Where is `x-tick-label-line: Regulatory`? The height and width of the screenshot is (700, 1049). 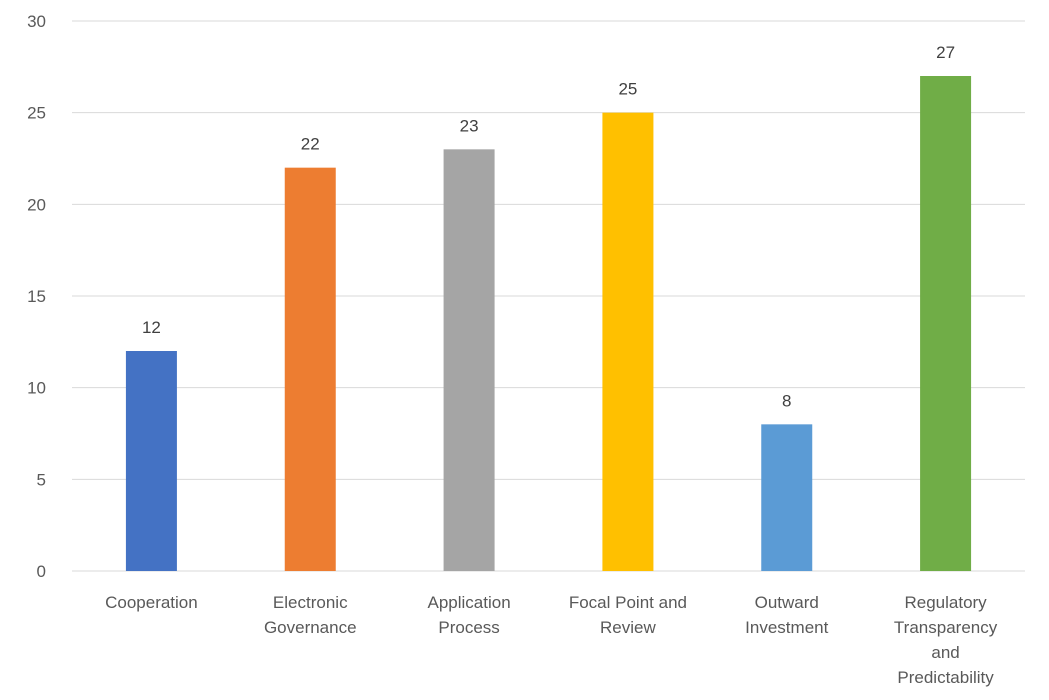
x-tick-label-line: Regulatory is located at coordinates (945, 602).